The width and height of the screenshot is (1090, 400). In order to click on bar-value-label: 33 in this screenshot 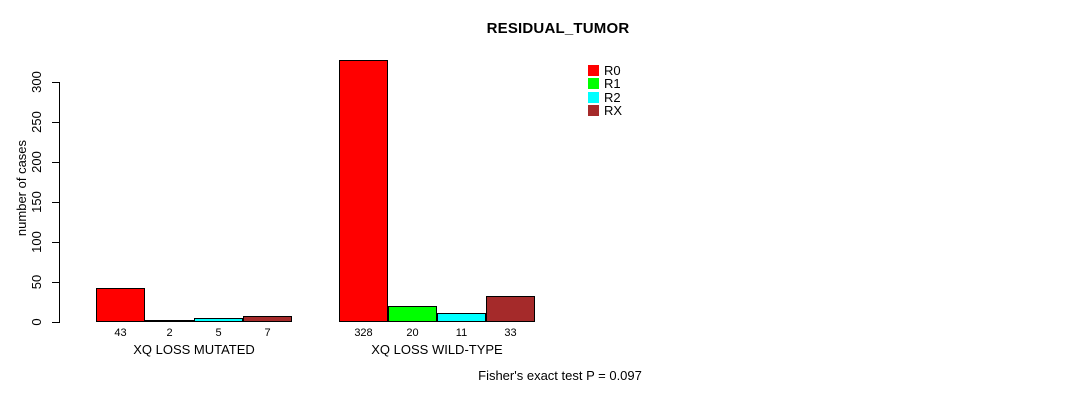, I will do `click(510, 333)`.